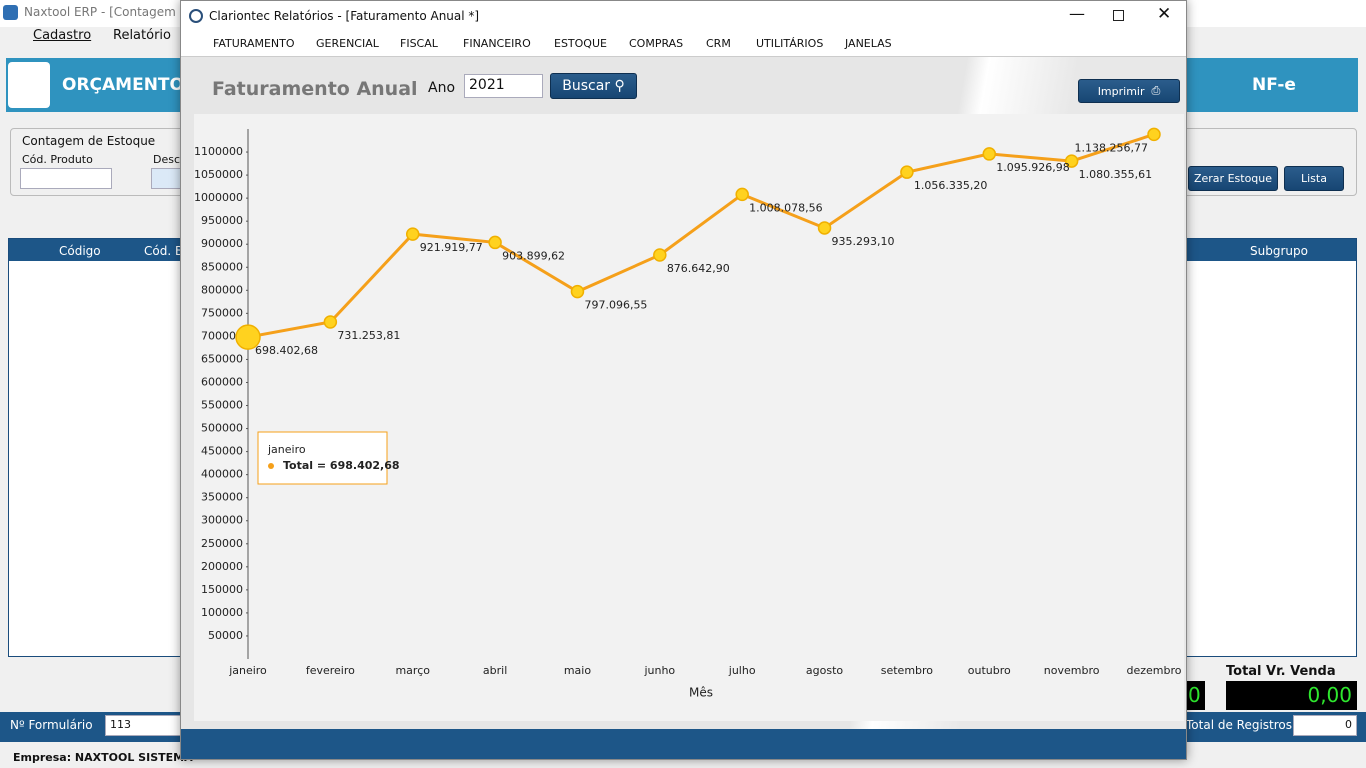 Image resolution: width=1366 pixels, height=768 pixels. What do you see at coordinates (62, 35) in the screenshot?
I see `bg-menu-item: Cadastro` at bounding box center [62, 35].